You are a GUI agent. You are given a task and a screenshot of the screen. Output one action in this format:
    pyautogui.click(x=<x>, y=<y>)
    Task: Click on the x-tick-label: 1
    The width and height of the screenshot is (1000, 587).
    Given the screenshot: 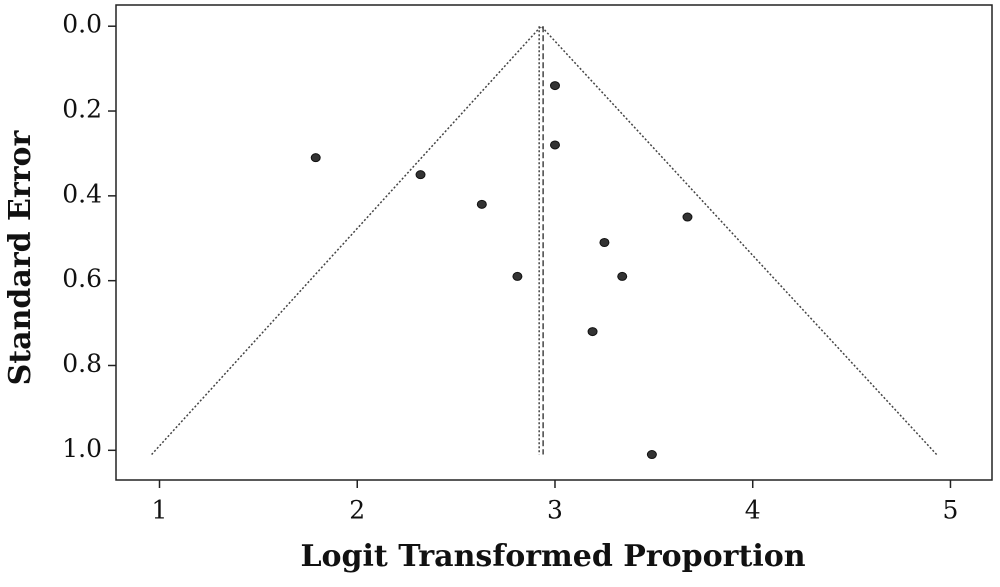 What is the action you would take?
    pyautogui.click(x=160, y=510)
    